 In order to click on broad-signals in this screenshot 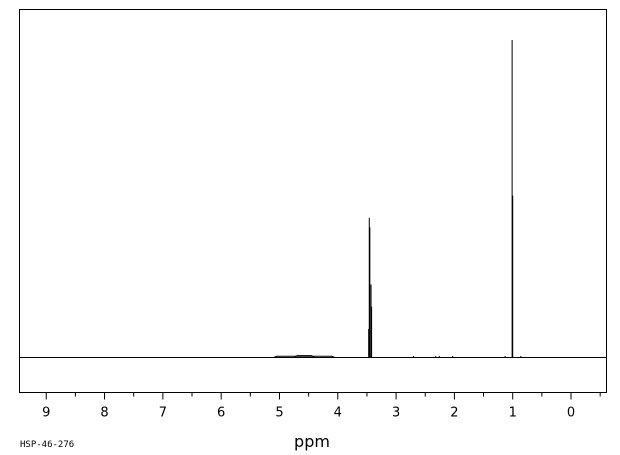, I will do `click(304, 356)`.